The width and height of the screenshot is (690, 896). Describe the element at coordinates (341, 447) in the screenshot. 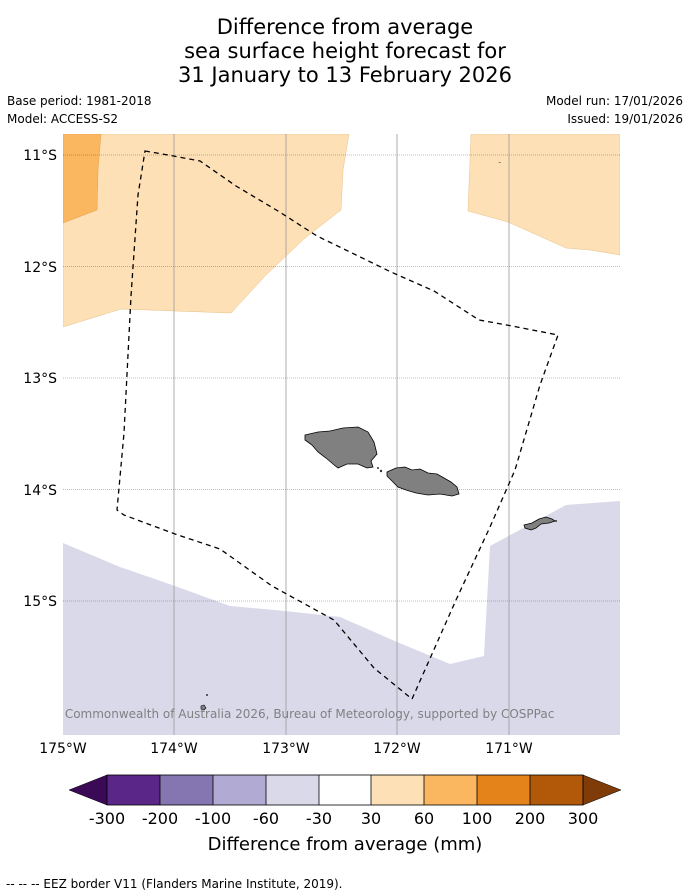

I see `island-savaii` at that location.